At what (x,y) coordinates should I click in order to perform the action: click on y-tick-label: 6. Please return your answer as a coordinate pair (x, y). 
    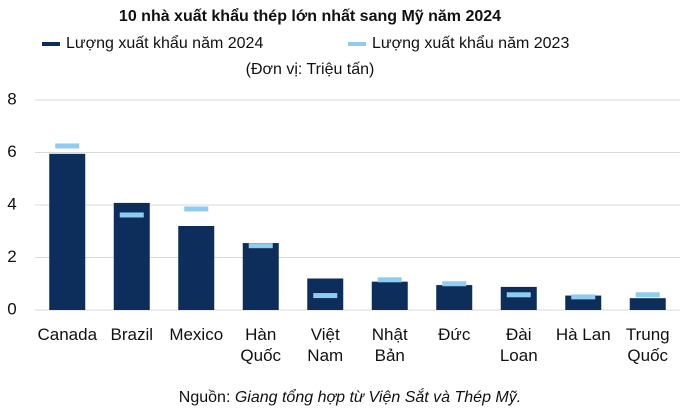
    Looking at the image, I should click on (11, 151).